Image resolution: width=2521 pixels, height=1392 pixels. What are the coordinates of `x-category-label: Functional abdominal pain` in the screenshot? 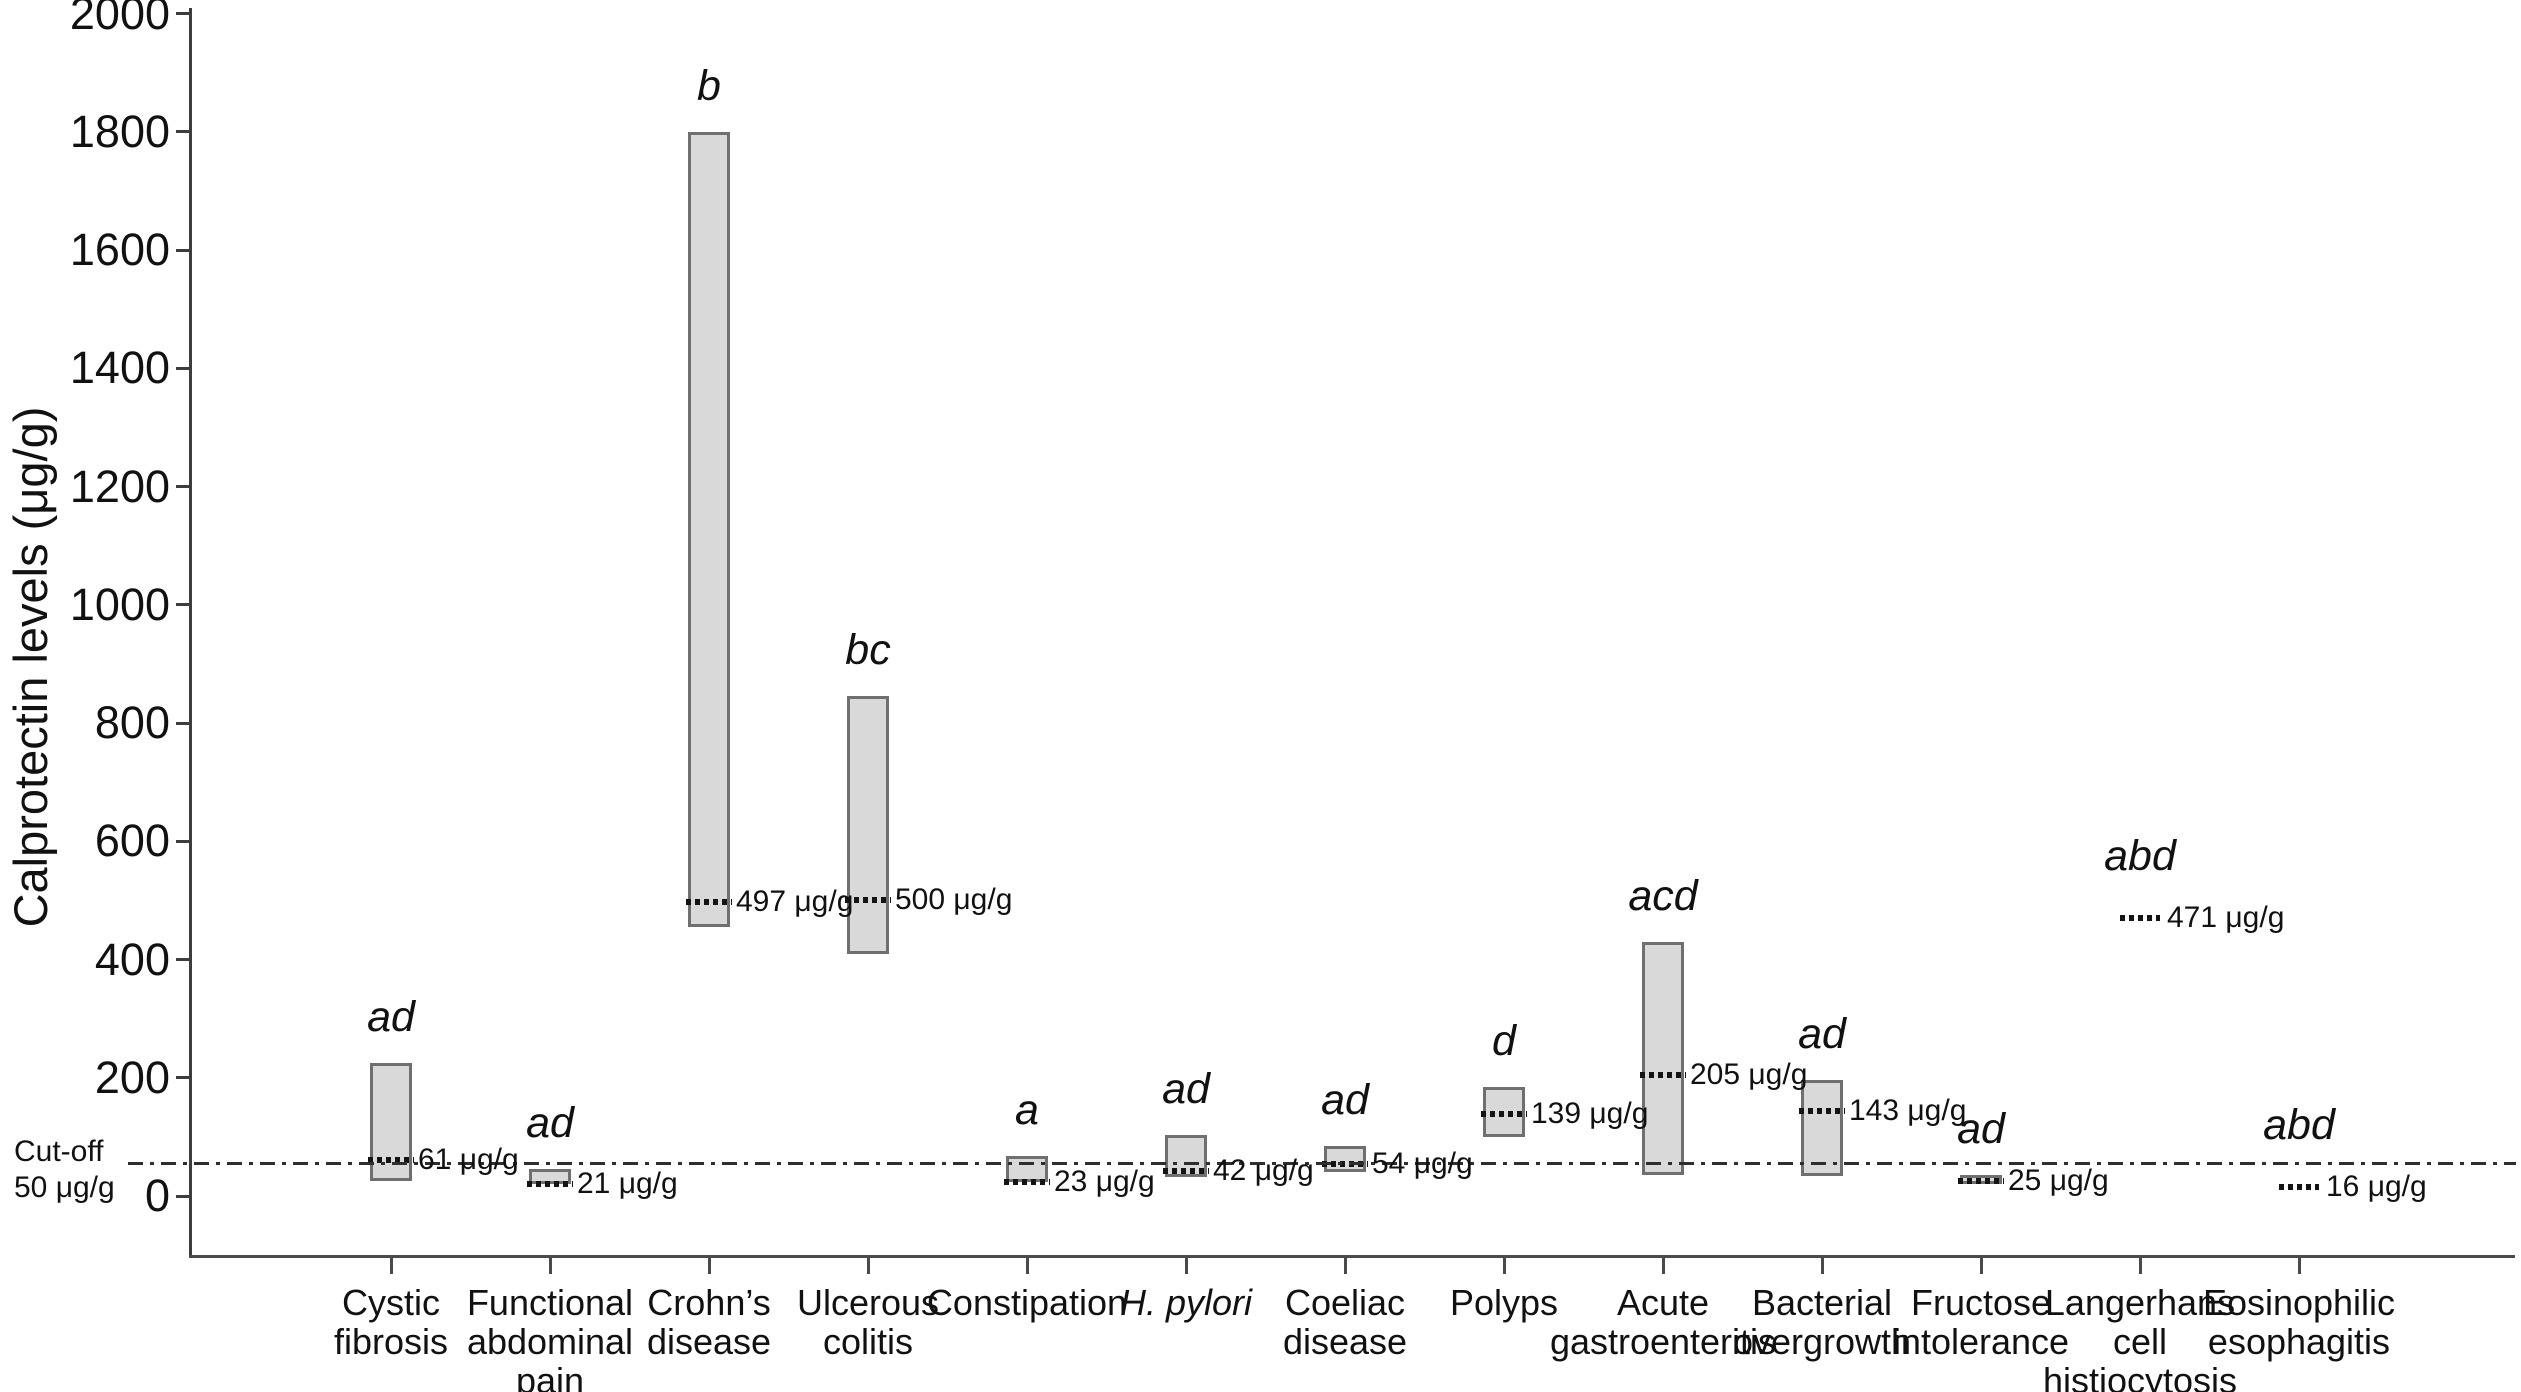 It's located at (550, 1337).